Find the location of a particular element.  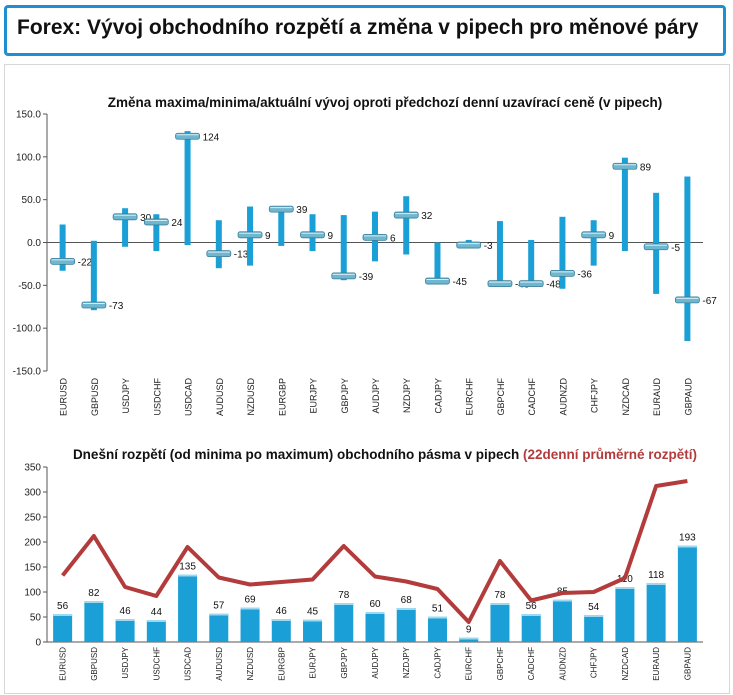

chart2-data-label: 78 is located at coordinates (500, 595).